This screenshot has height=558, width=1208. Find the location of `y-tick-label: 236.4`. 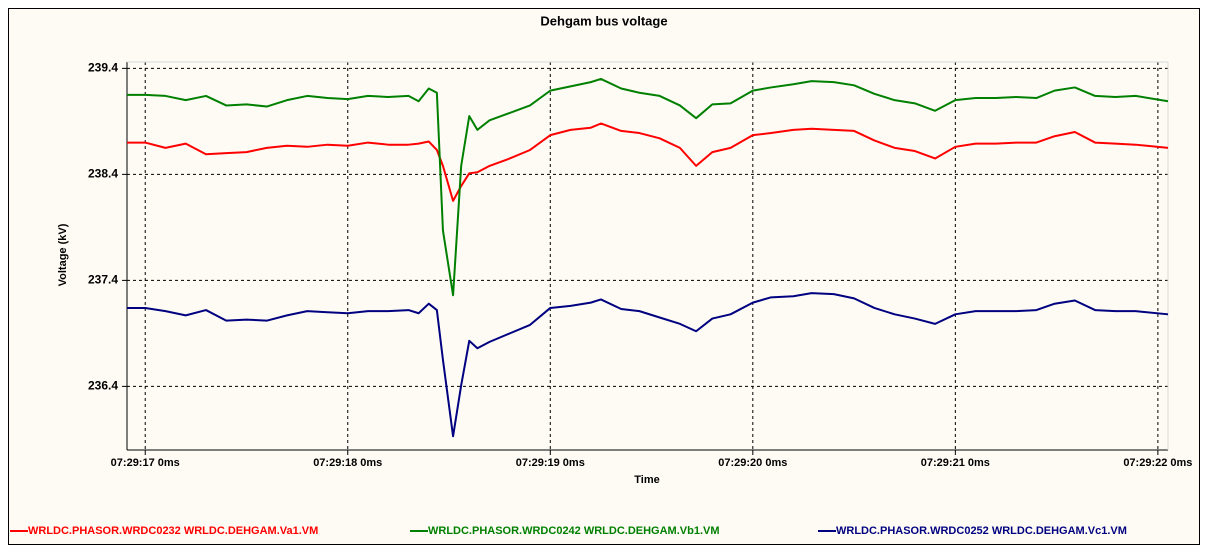

y-tick-label: 236.4 is located at coordinates (103, 386).